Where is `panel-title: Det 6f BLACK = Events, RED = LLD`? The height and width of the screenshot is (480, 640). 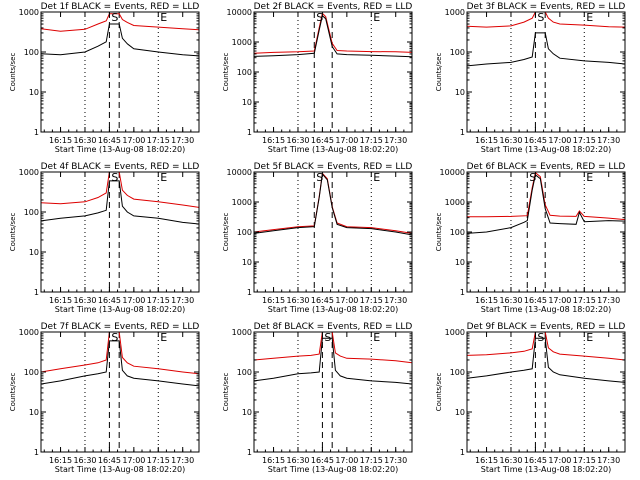
panel-title: Det 6f BLACK = Events, RED = LLD is located at coordinates (546, 167).